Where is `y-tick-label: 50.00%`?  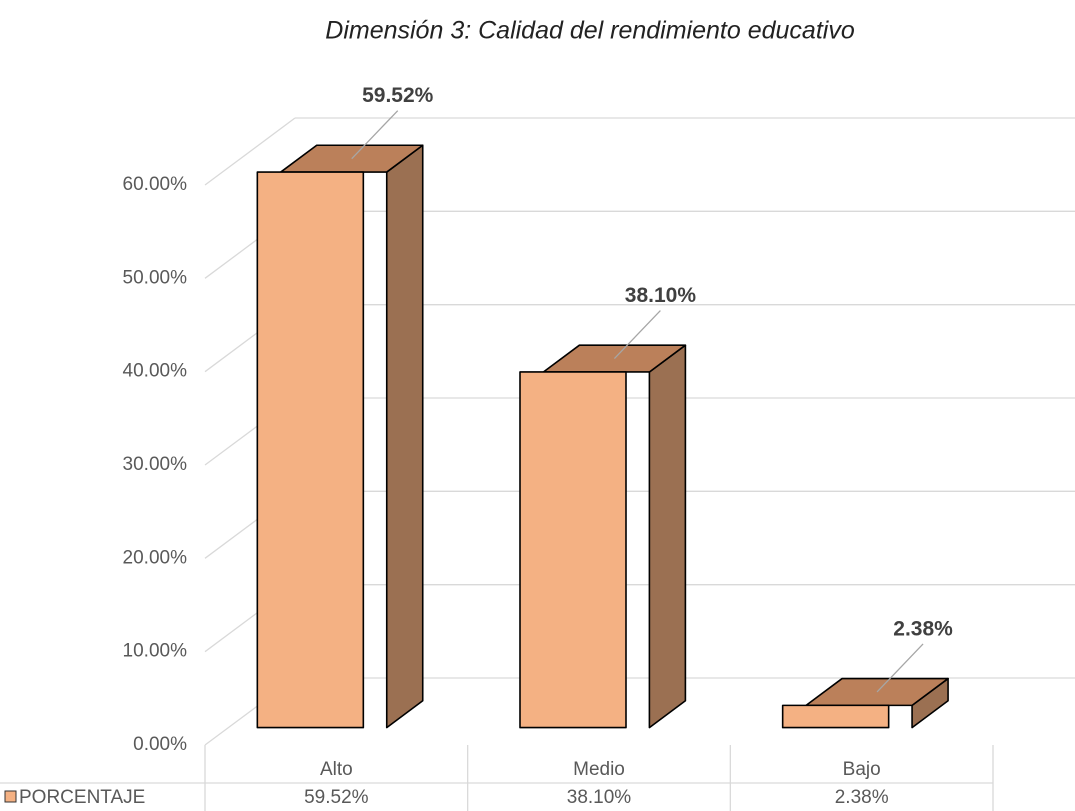 y-tick-label: 50.00% is located at coordinates (155, 277).